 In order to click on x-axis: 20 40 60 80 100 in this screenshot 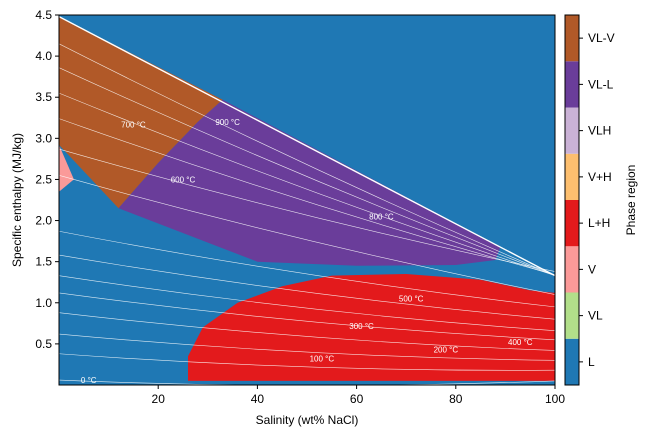, I will do `click(358, 395)`.